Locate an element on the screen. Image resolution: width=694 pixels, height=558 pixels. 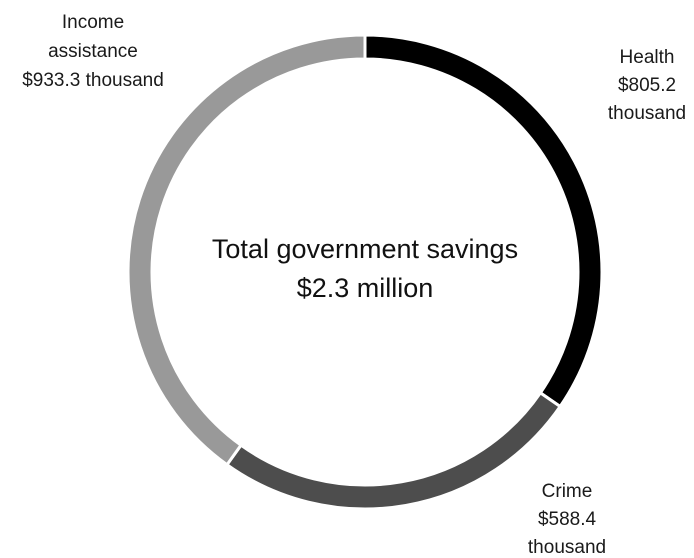
income-label-value: $933.3 thousand is located at coordinates (93, 80).